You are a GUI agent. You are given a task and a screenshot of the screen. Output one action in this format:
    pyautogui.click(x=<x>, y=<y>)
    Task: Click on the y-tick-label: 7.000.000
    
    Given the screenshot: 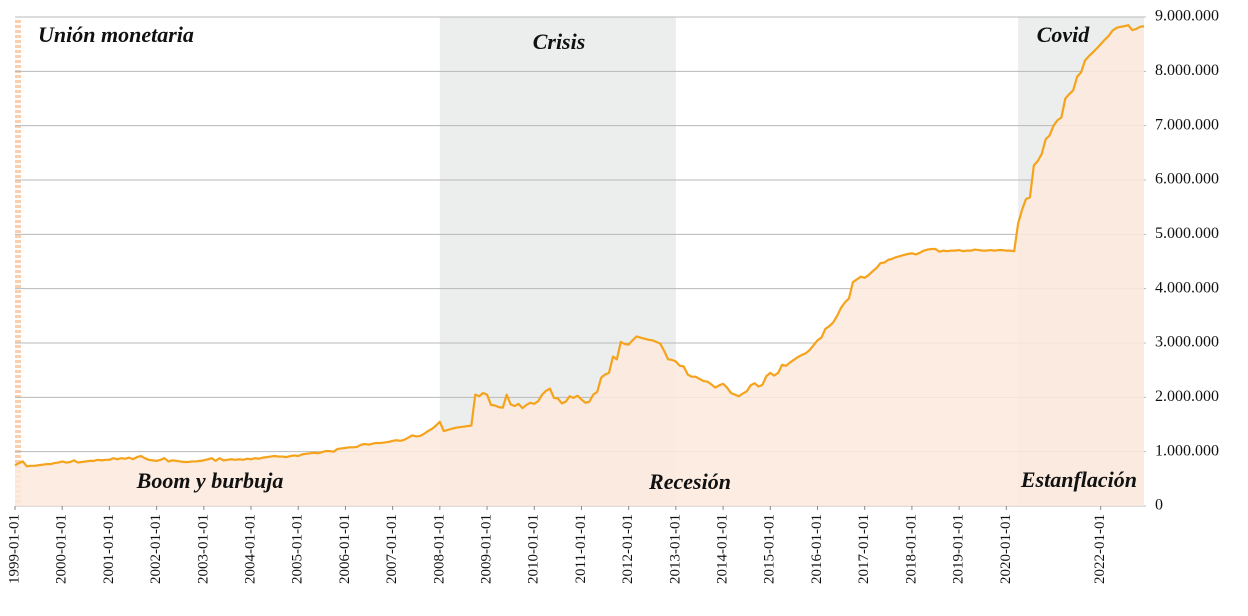 What is the action you would take?
    pyautogui.click(x=1187, y=124)
    